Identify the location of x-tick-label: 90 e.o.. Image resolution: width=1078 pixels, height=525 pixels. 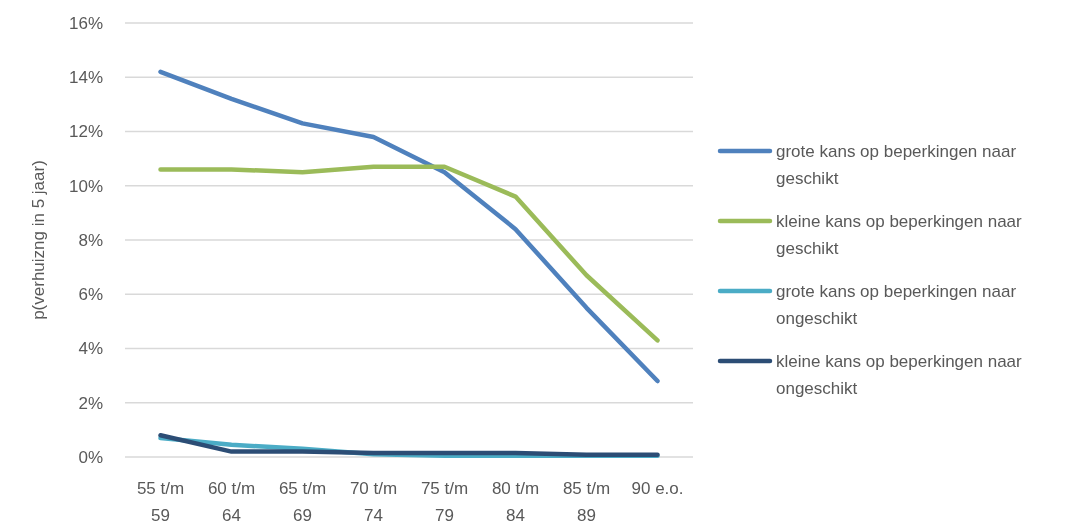
(657, 488).